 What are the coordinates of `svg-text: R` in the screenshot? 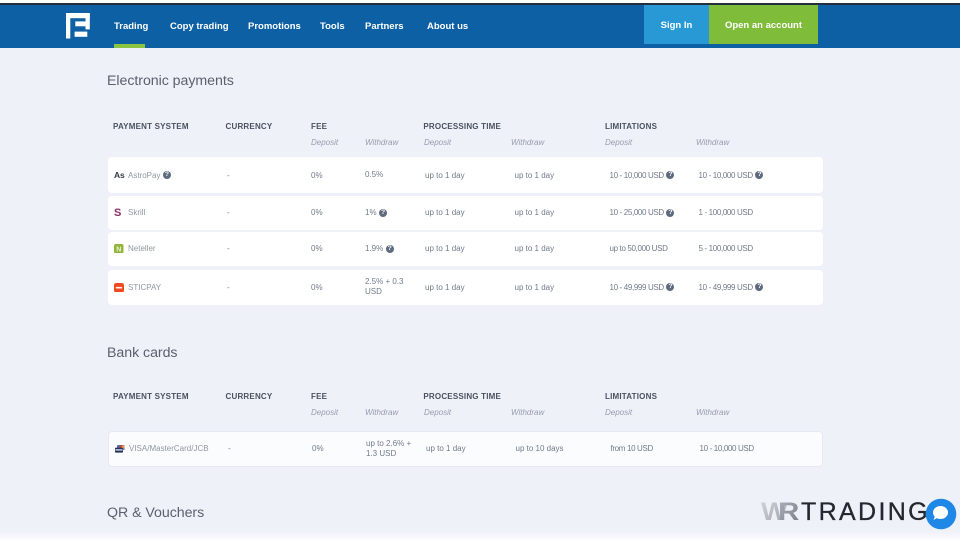 It's located at (789, 511).